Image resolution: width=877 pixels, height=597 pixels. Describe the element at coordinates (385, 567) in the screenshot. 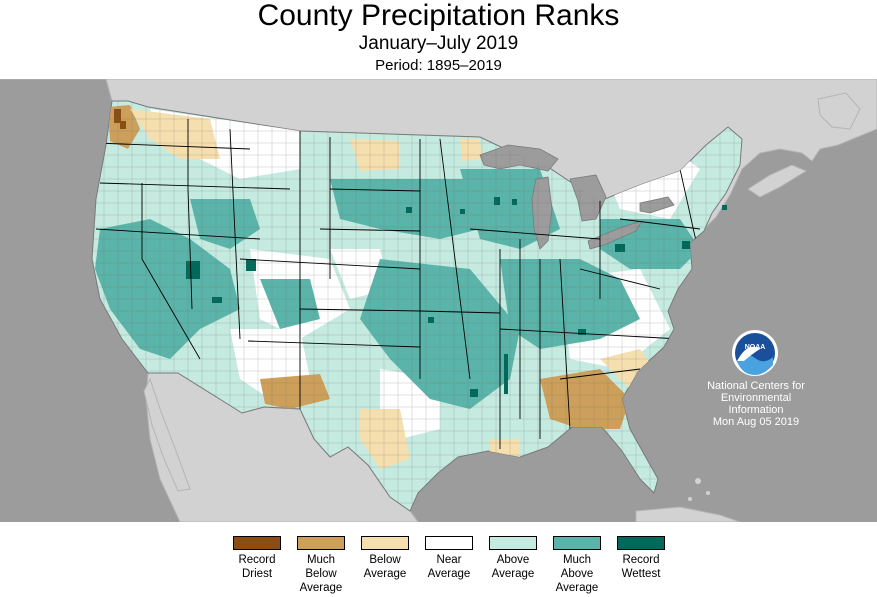

I see `legend-label: Below Average` at that location.